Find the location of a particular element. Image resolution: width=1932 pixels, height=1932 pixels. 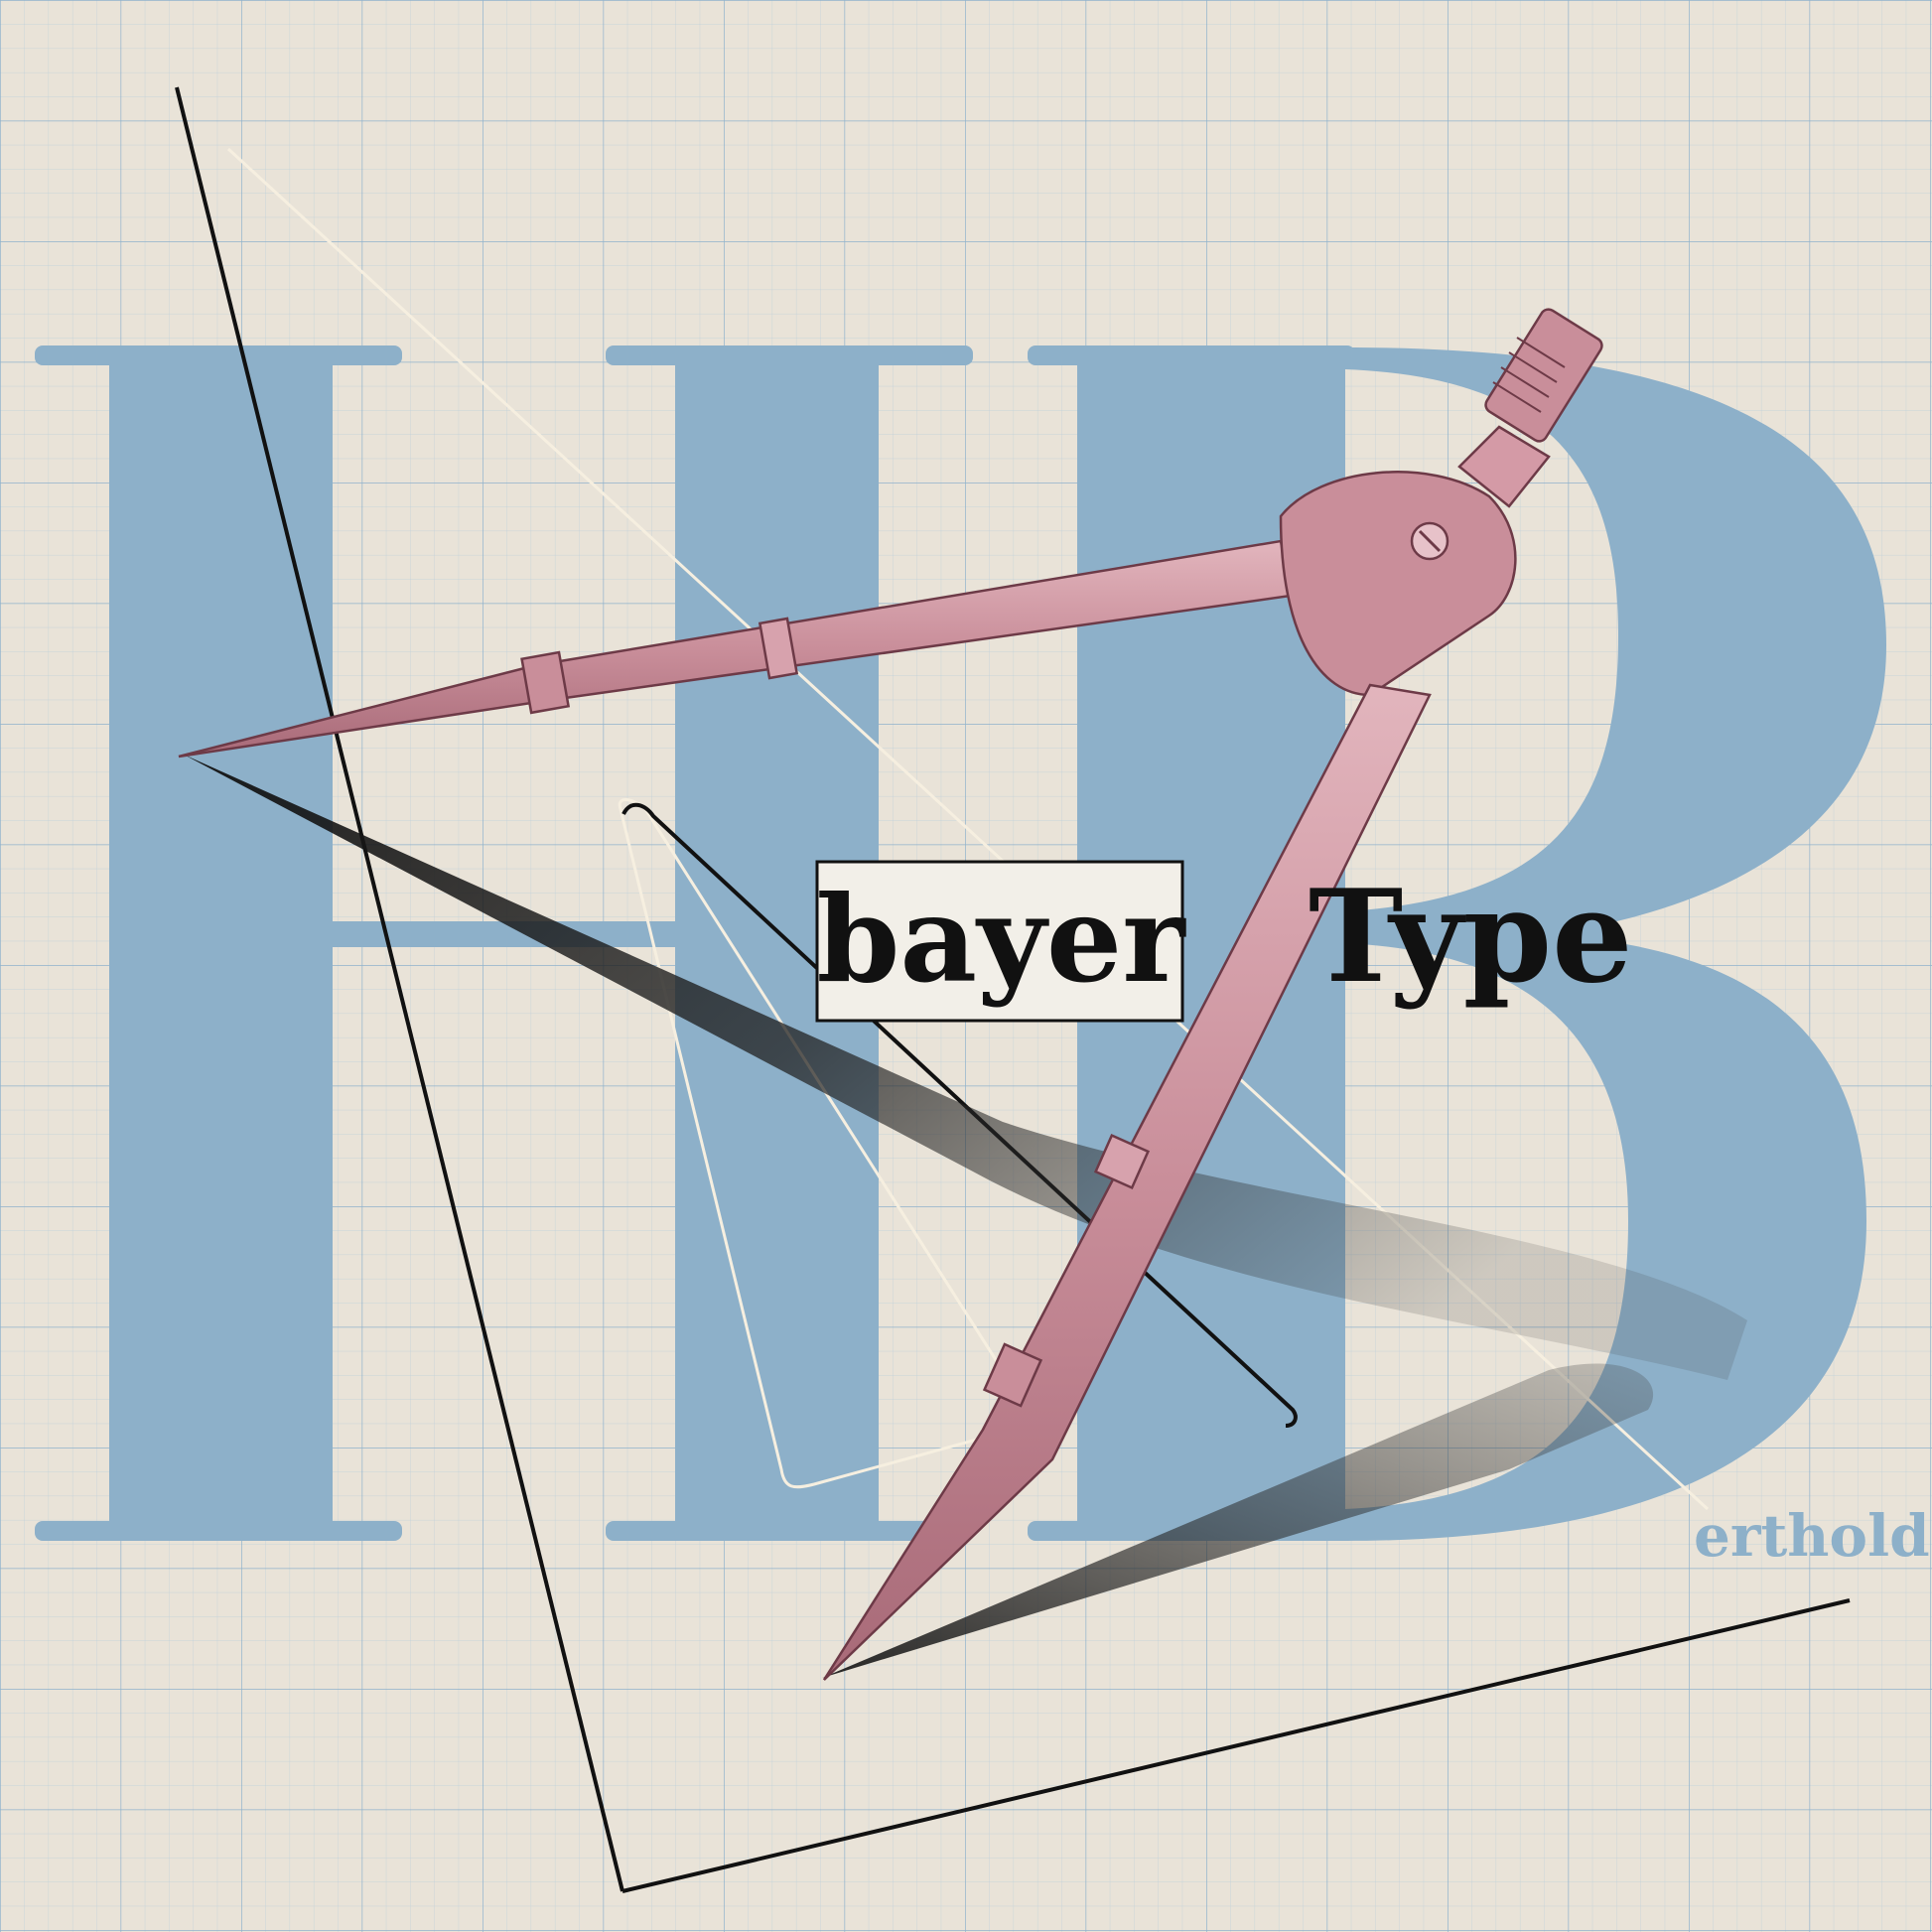

type-word: Type is located at coordinates (1471, 938).